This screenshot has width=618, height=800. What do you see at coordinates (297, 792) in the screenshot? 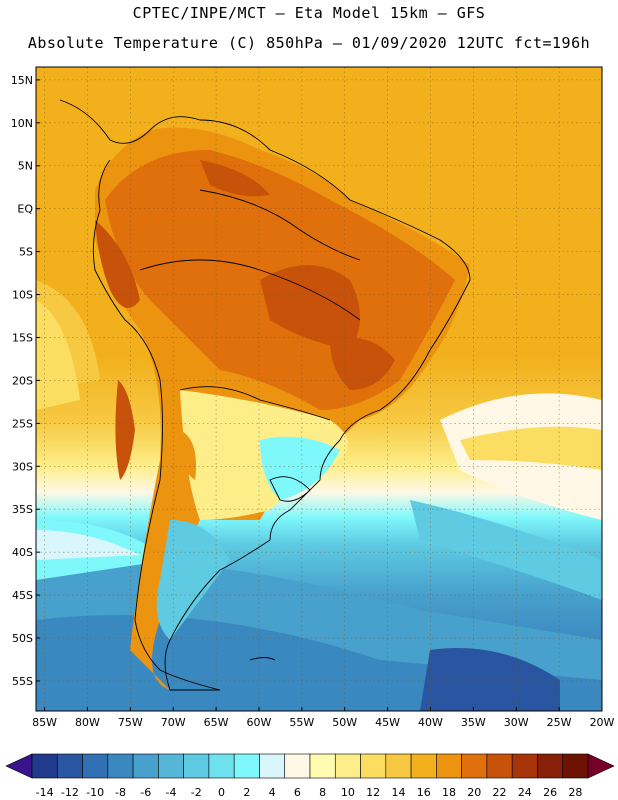
I see `colorbar-label: 6` at bounding box center [297, 792].